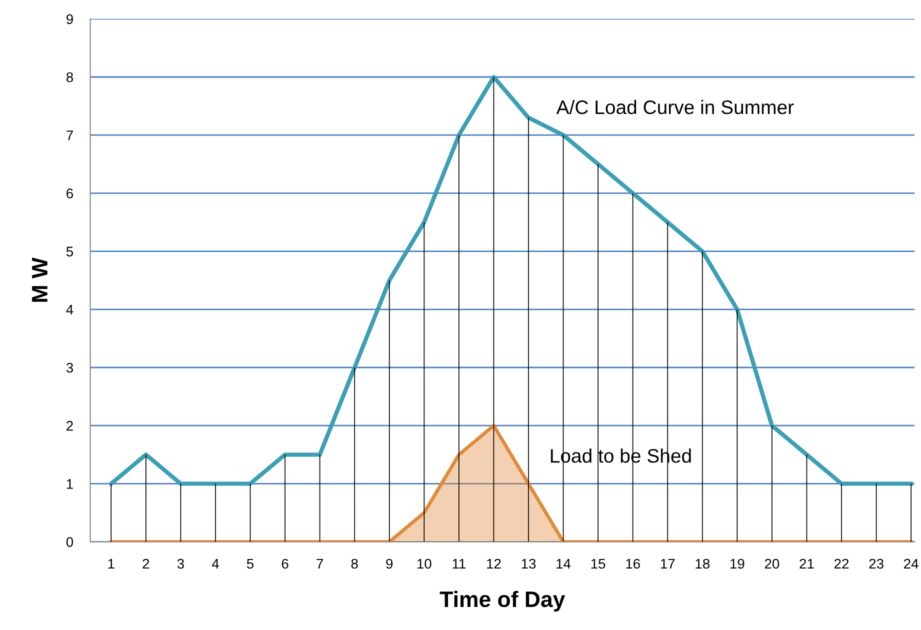  I want to click on x-tick-label: 13, so click(529, 563).